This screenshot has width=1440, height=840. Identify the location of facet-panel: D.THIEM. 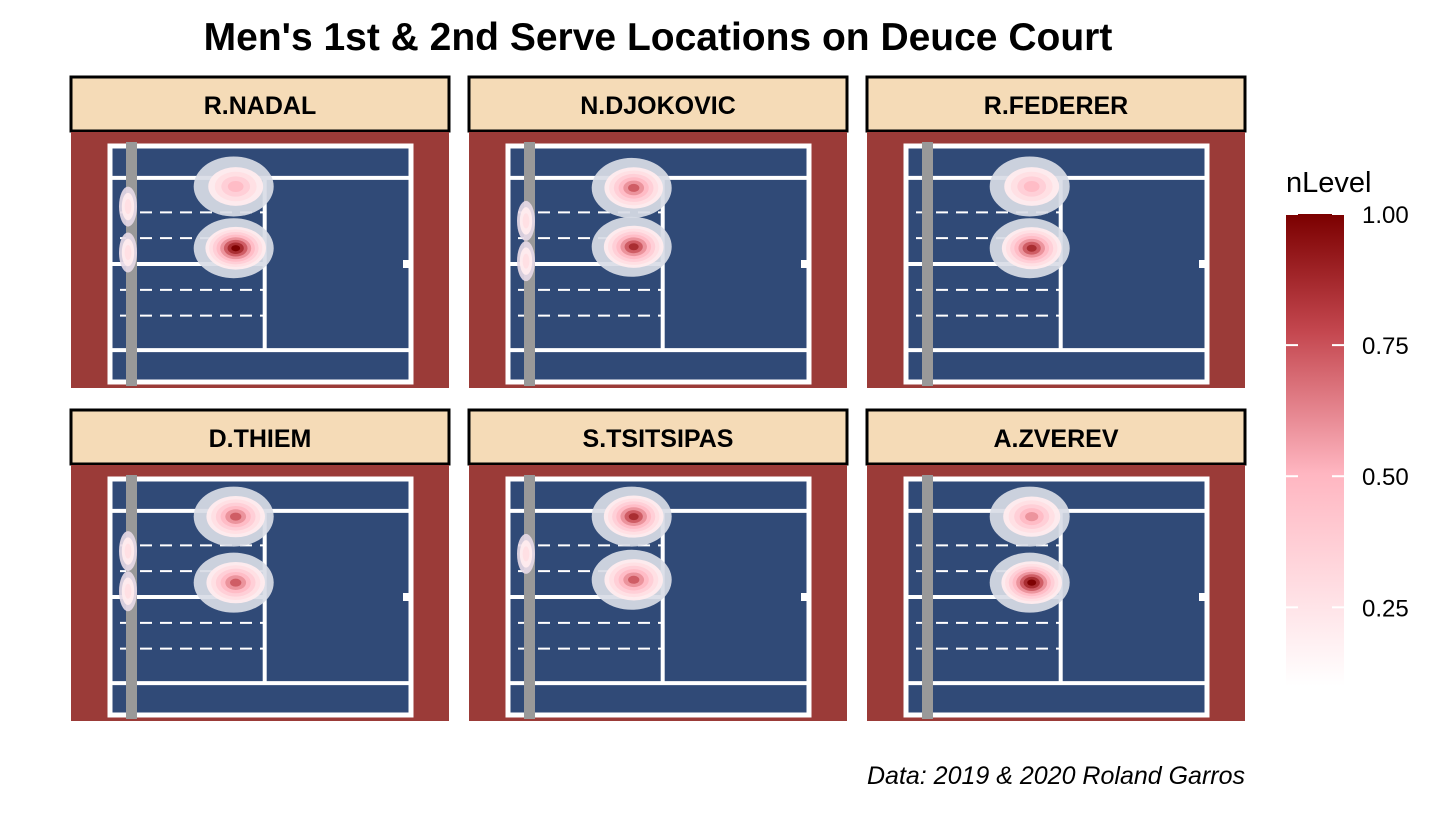
(260, 564).